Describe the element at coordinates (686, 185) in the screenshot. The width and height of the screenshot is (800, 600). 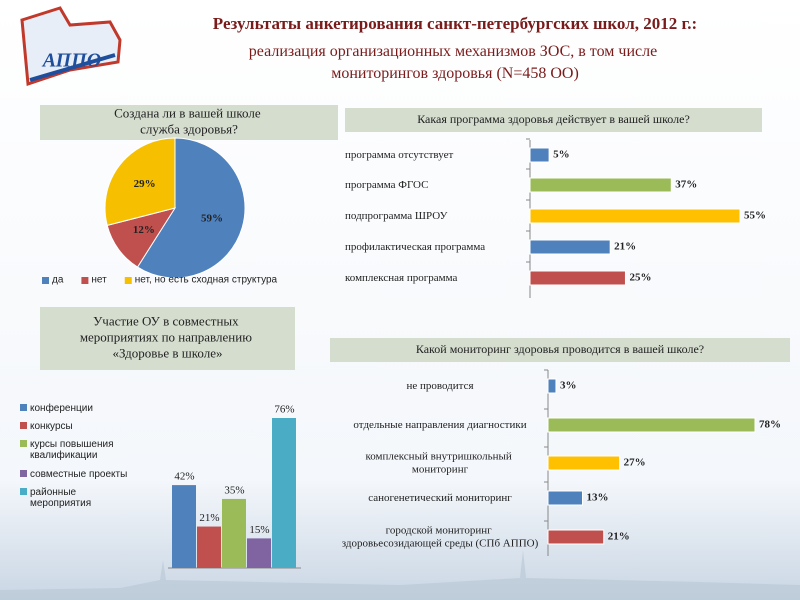
I see `data-label: 37%` at that location.